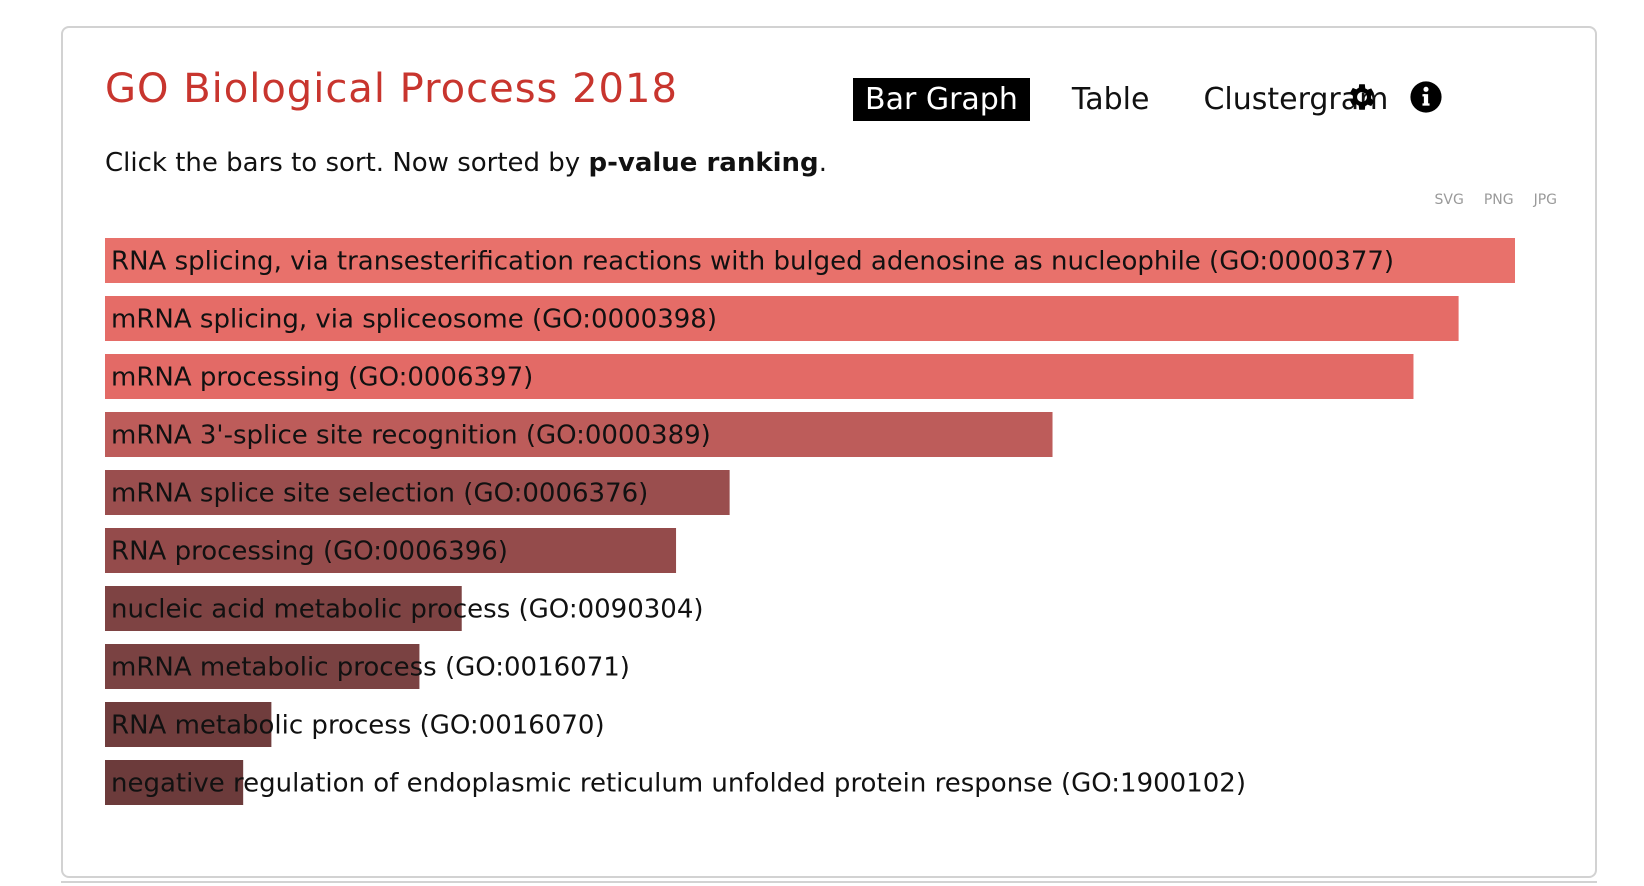  What do you see at coordinates (322, 378) in the screenshot?
I see `bar-label: mRNA processing (GO:0006397)` at bounding box center [322, 378].